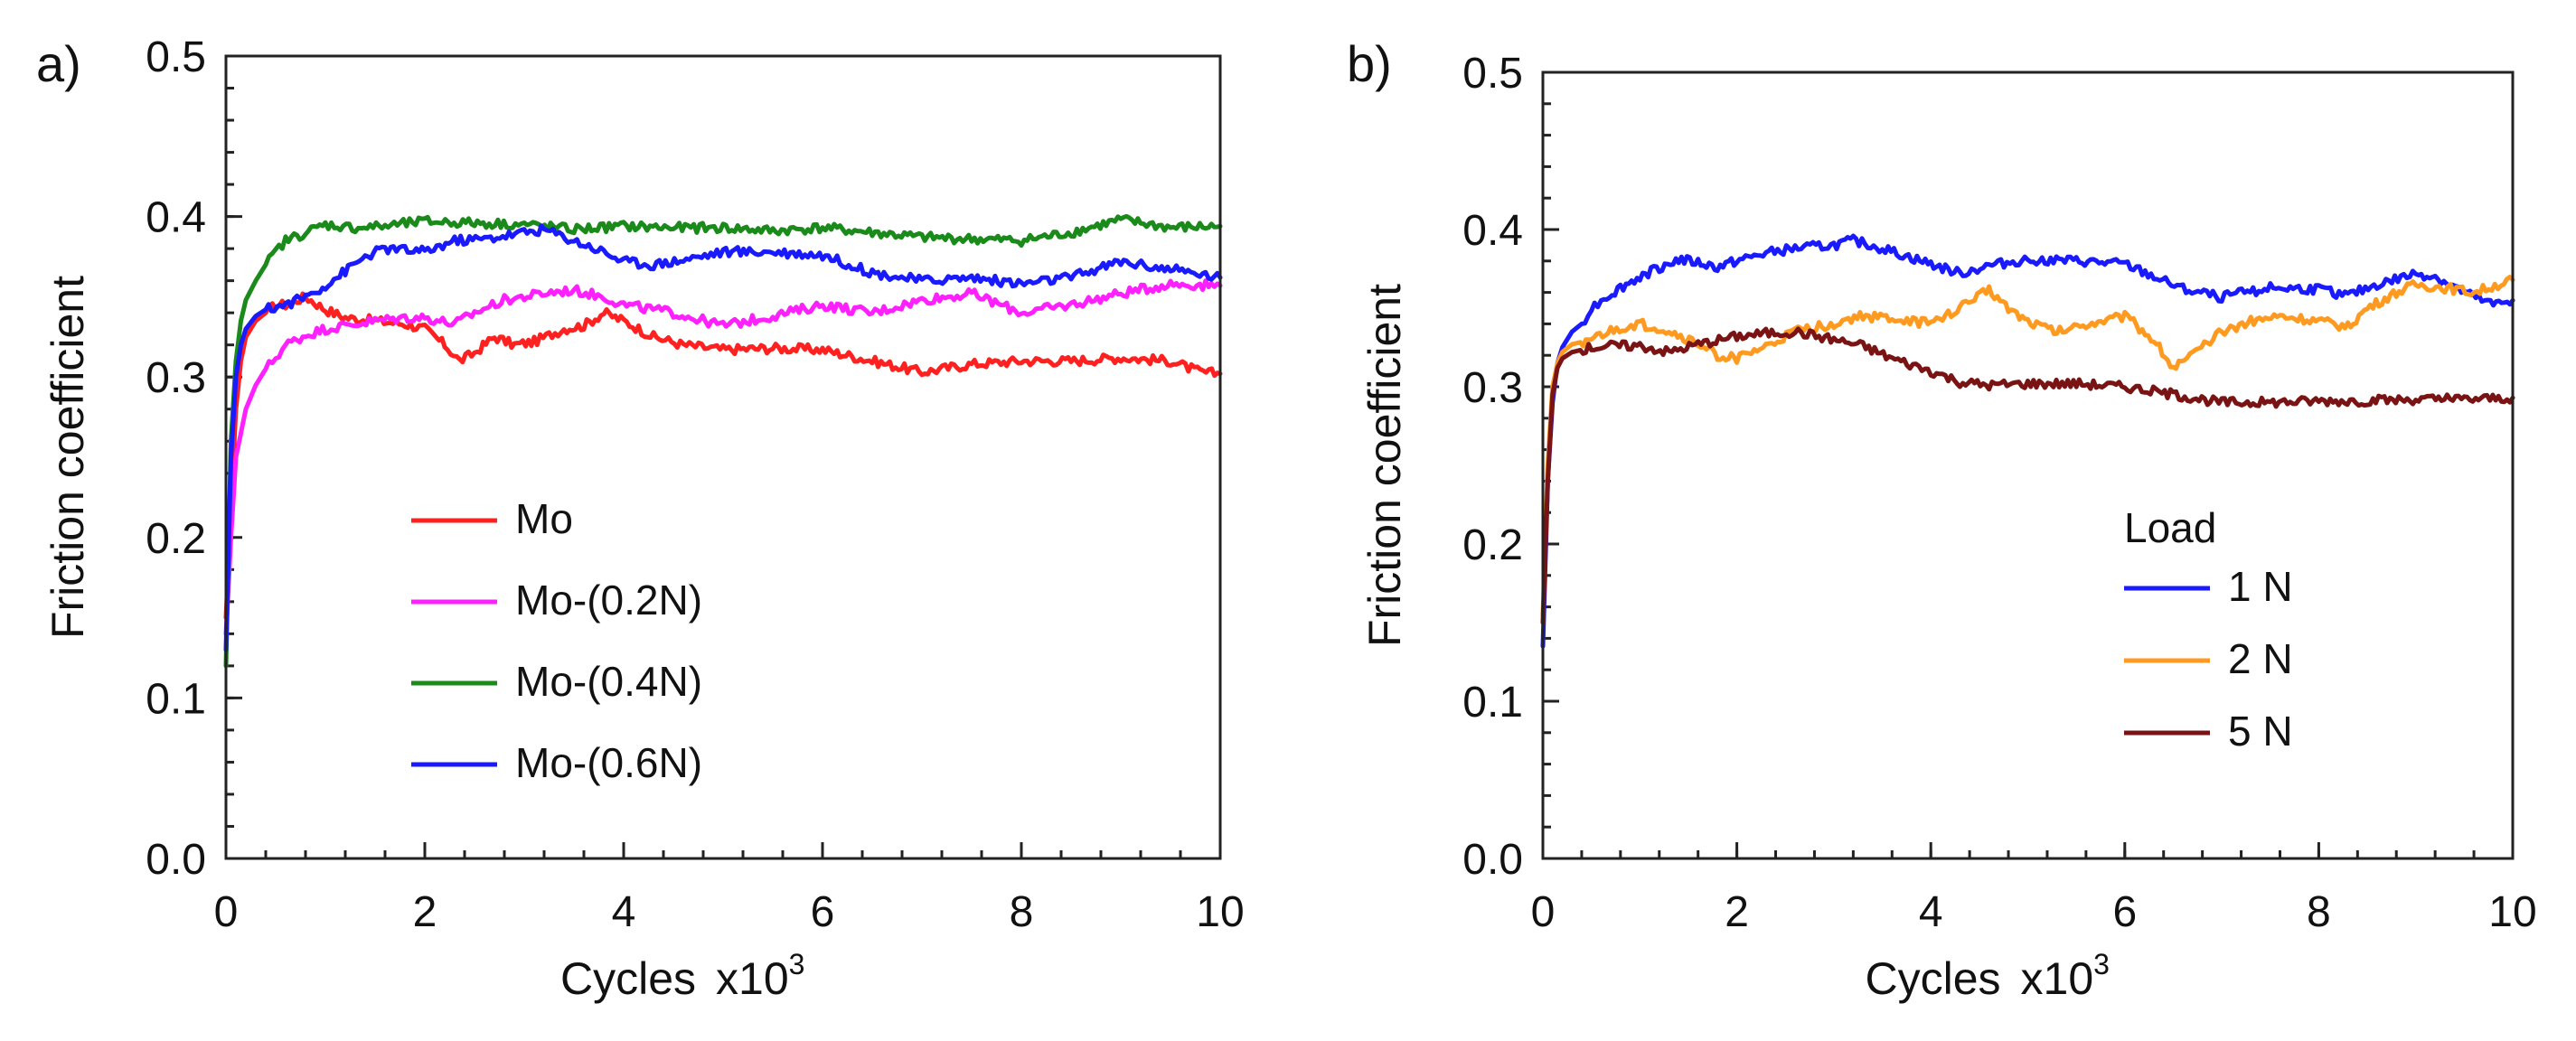 This screenshot has height=1041, width=2576. What do you see at coordinates (2170, 527) in the screenshot?
I see `legend-title: Load` at bounding box center [2170, 527].